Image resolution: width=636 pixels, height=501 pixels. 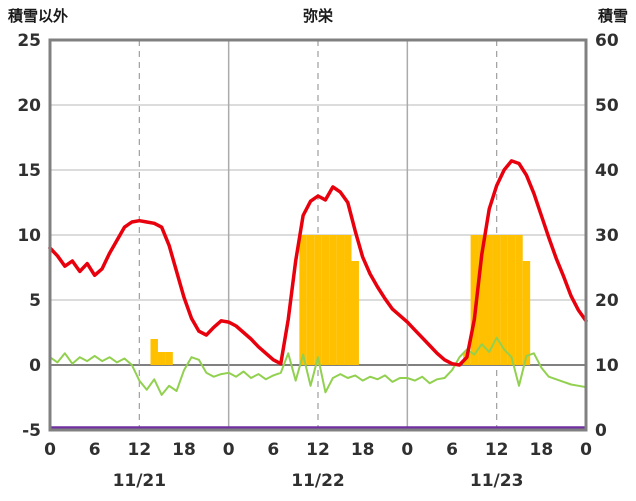 What do you see at coordinates (318, 481) in the screenshot?
I see `svg-text: 11/22` at bounding box center [318, 481].